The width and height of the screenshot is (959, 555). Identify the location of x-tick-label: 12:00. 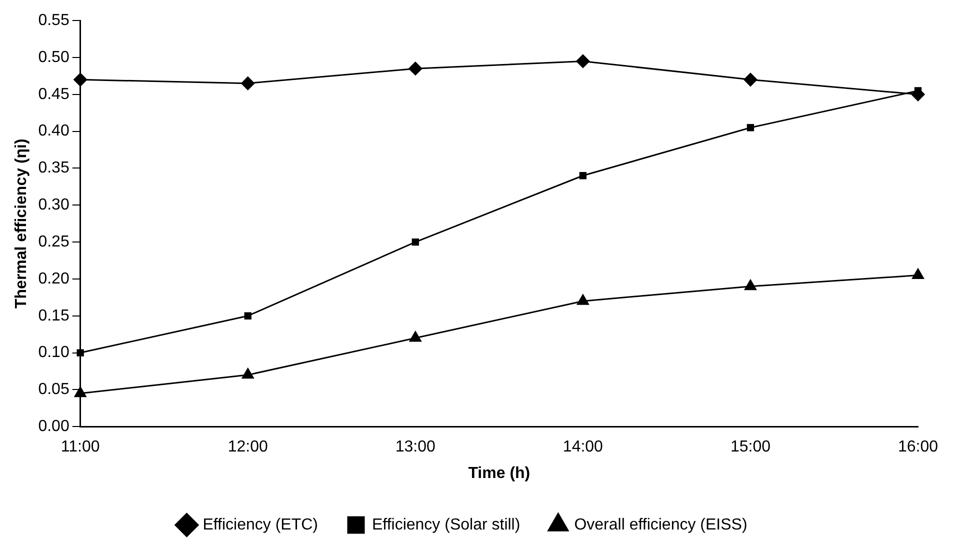
(248, 447).